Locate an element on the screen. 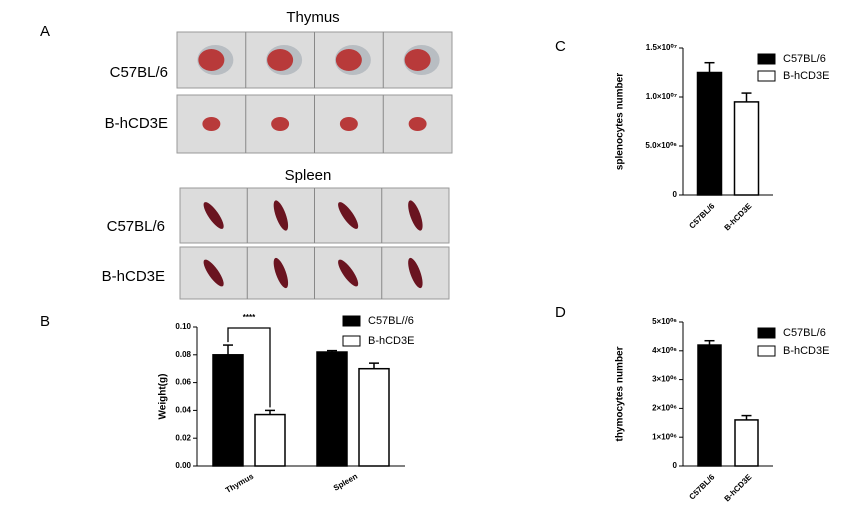 This screenshot has height=517, width=857. y-tick-label: 1×10⁰⁶ is located at coordinates (664, 436).